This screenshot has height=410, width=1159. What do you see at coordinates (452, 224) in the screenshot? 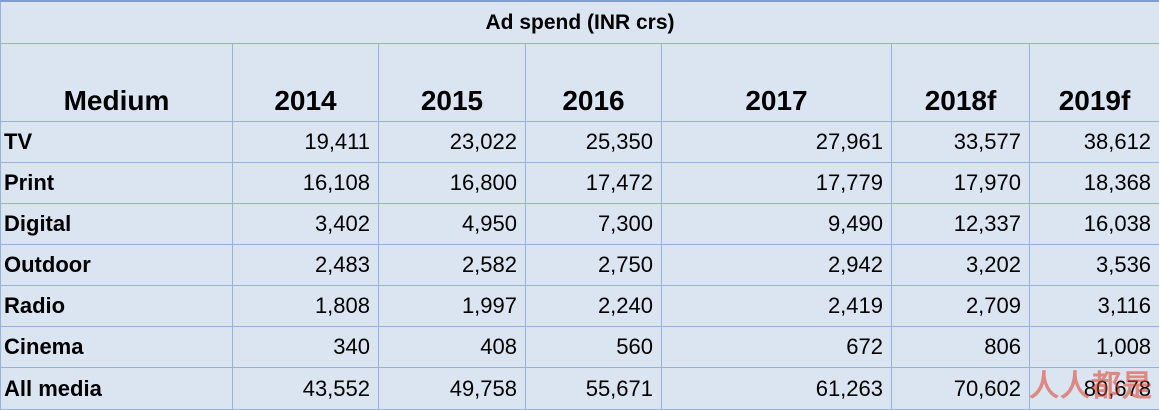
I see `table-cell: 4,950` at bounding box center [452, 224].